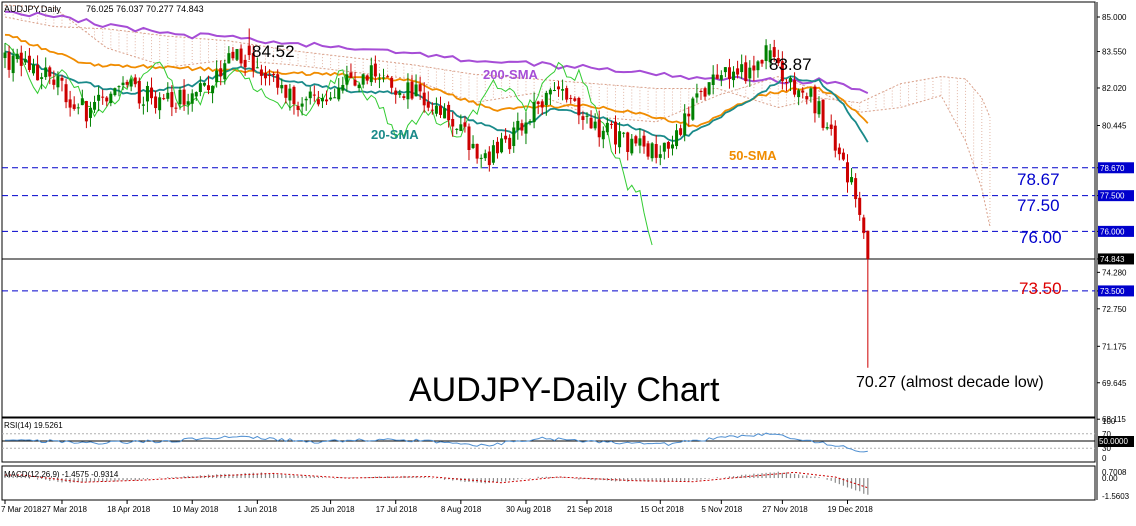  I want to click on rsi-50-box, so click(1116, 441).